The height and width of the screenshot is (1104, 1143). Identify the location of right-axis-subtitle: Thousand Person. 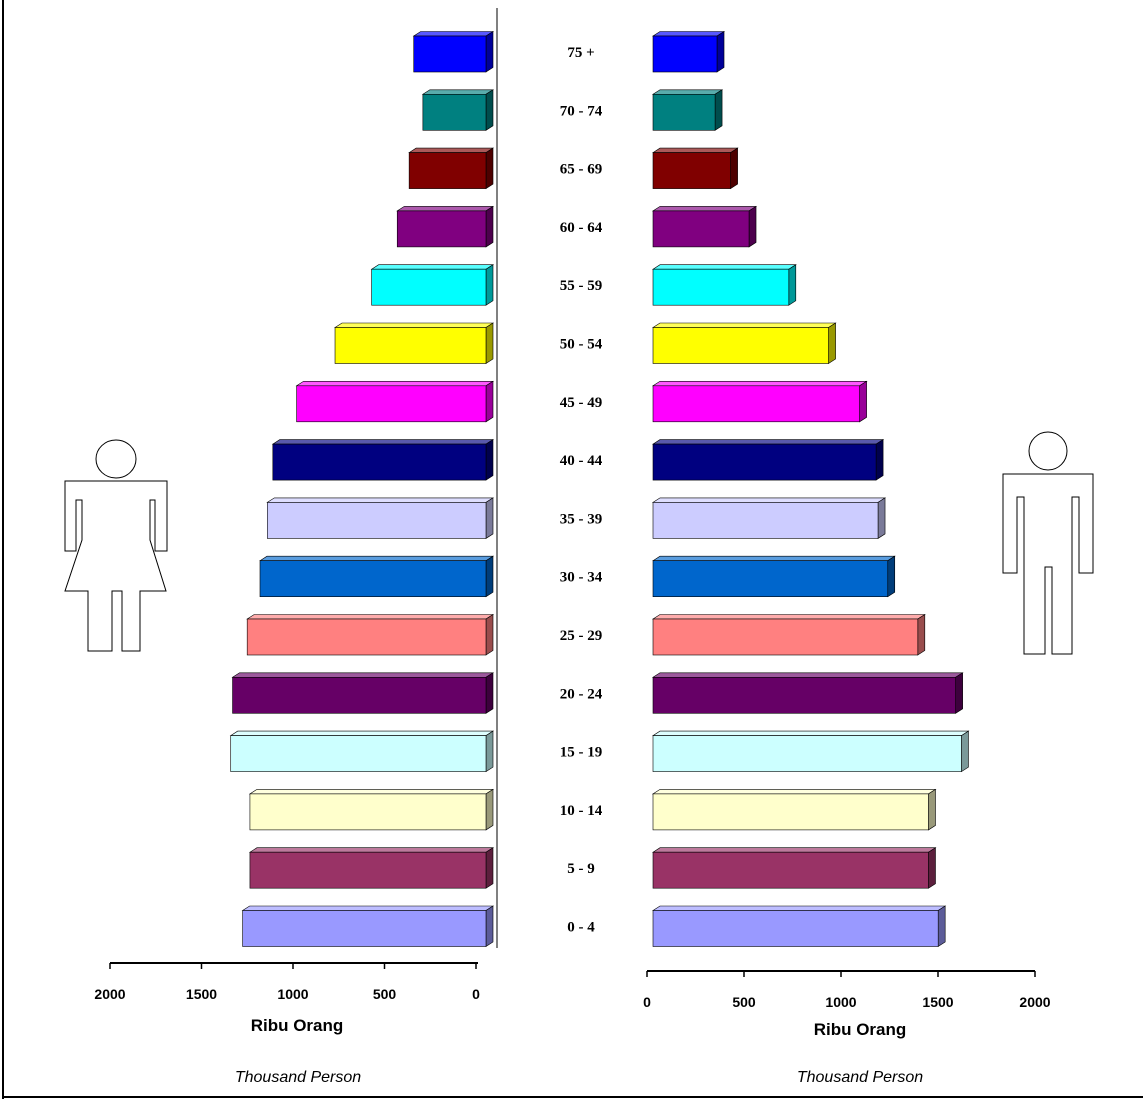
(860, 1077).